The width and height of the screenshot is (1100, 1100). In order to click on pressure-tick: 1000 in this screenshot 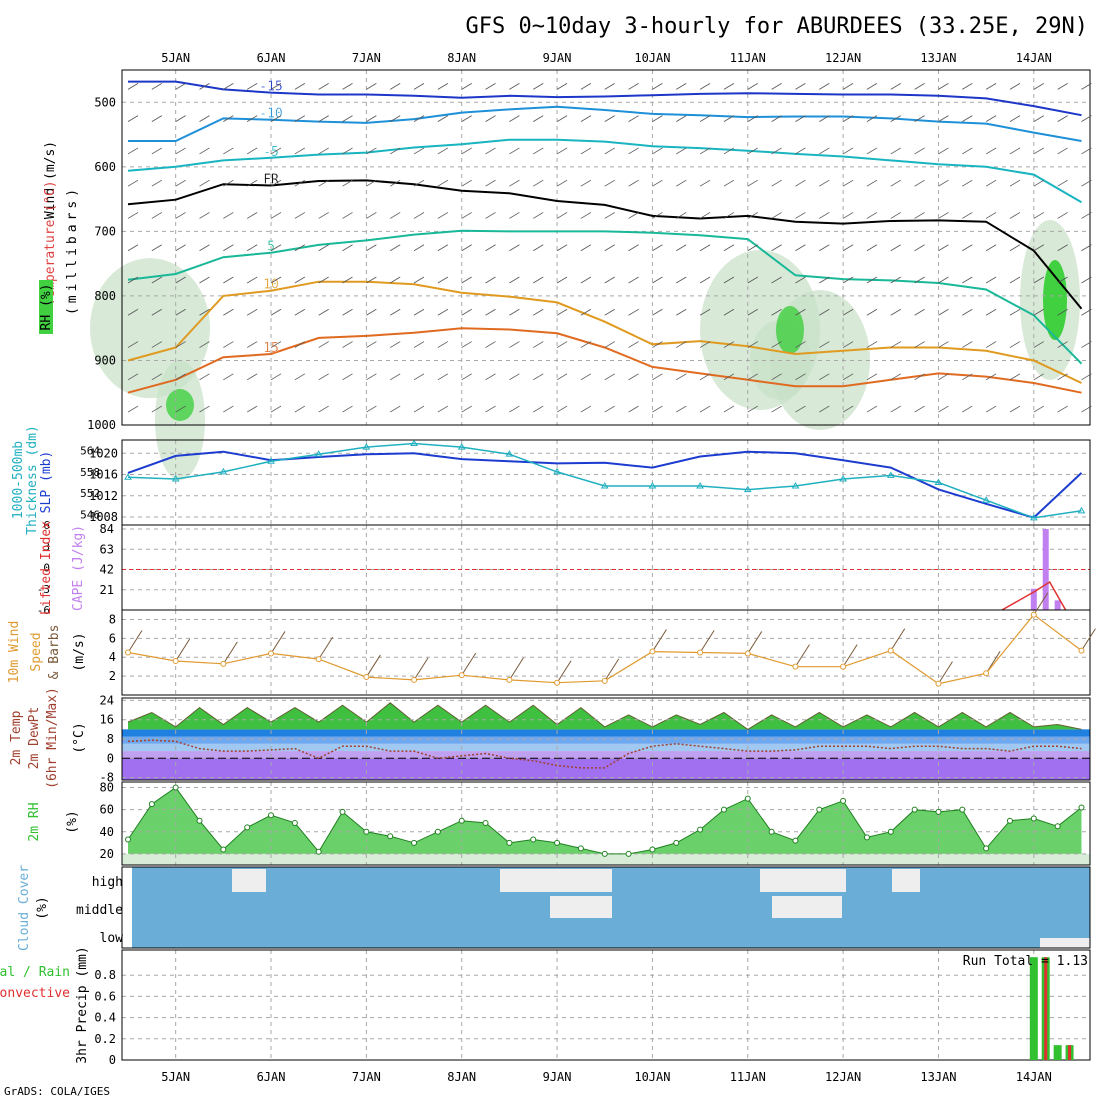, I will do `click(101, 425)`.